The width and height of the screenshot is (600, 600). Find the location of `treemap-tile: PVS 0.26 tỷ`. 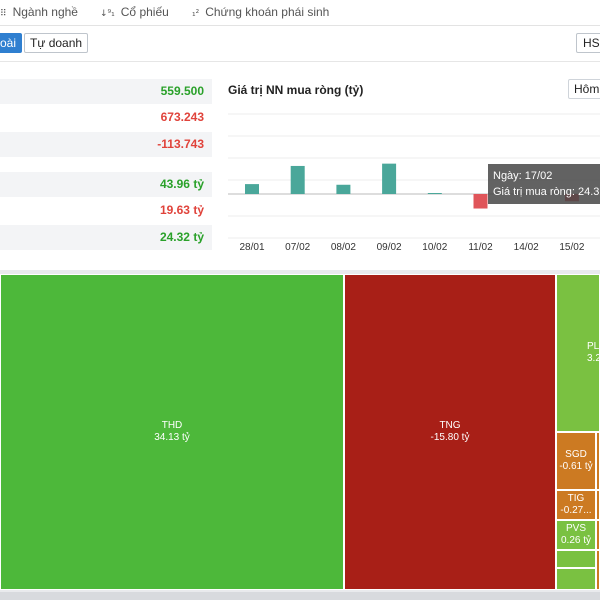

treemap-tile: PVS 0.26 tỷ is located at coordinates (576, 535).